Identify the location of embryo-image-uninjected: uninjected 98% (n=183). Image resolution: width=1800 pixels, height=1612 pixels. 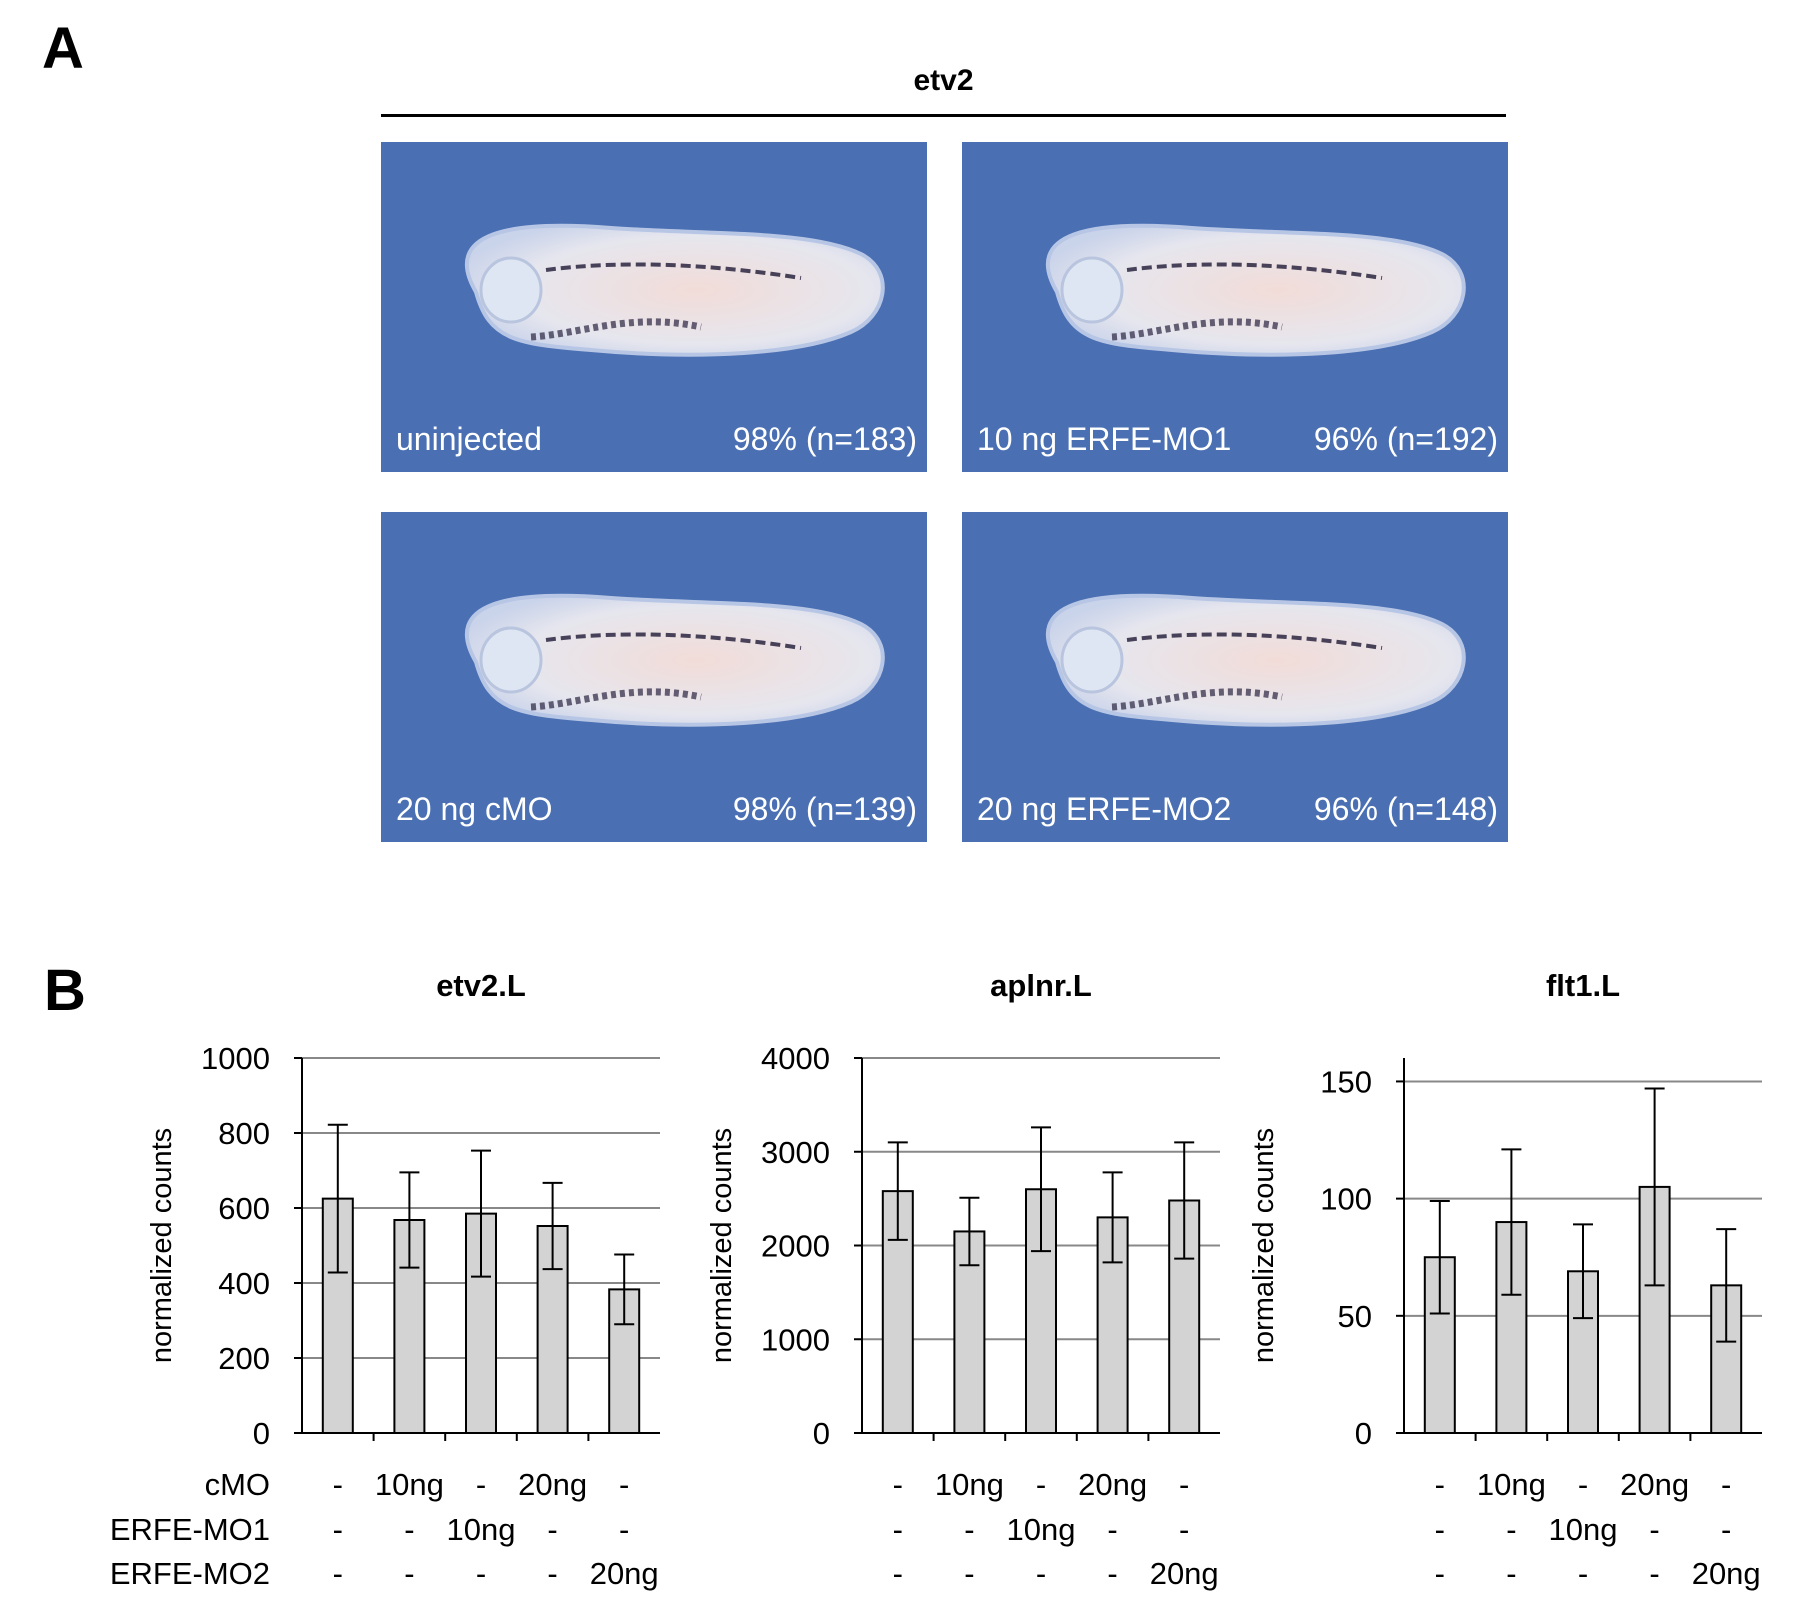
(654, 307).